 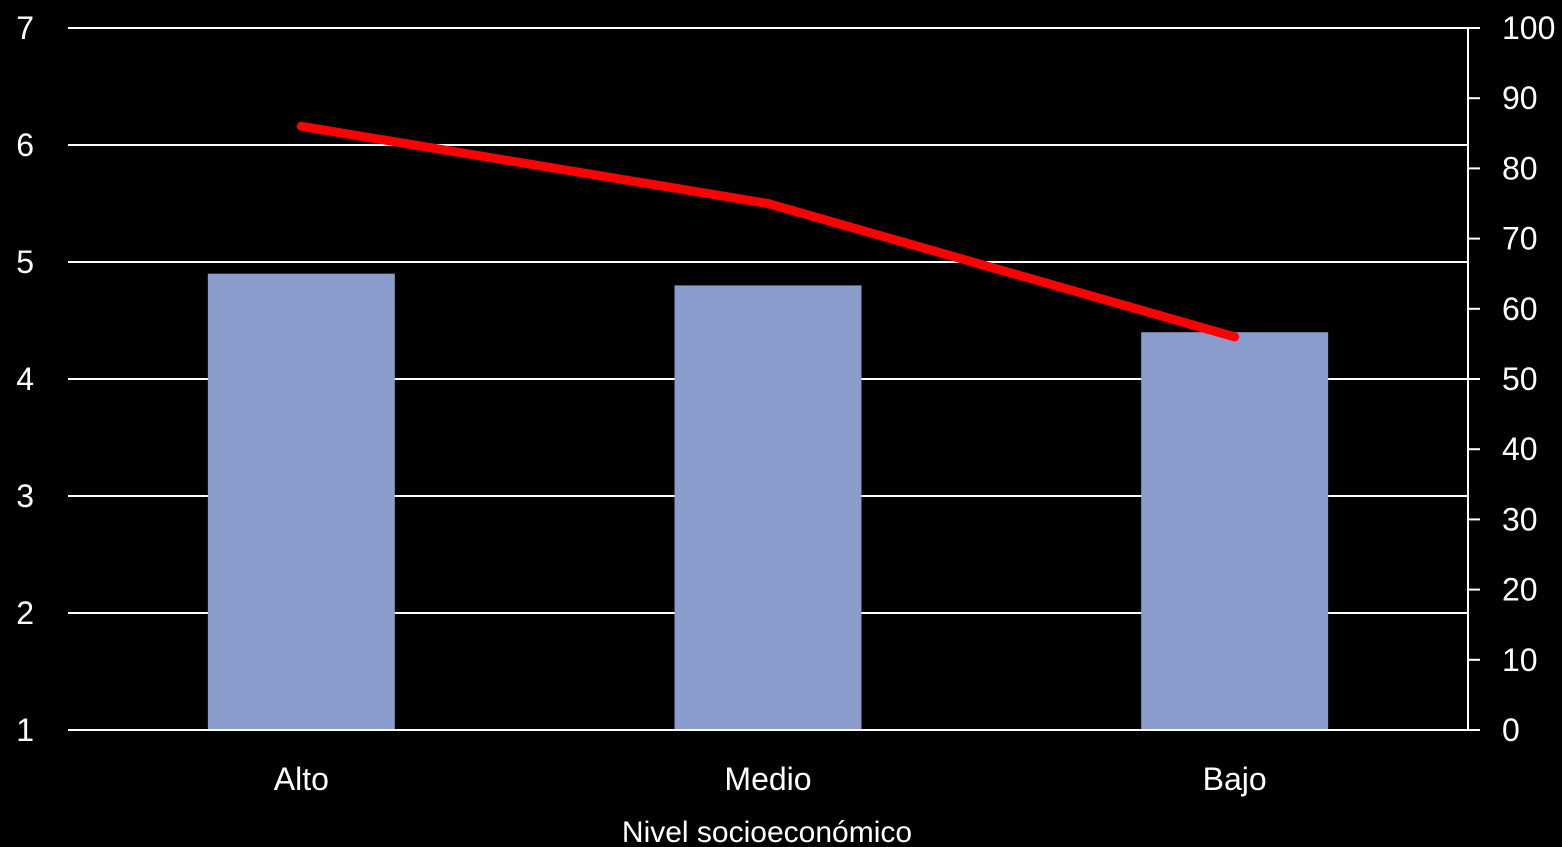 What do you see at coordinates (767, 831) in the screenshot?
I see `x-axis-title: Nivel socioeconómico` at bounding box center [767, 831].